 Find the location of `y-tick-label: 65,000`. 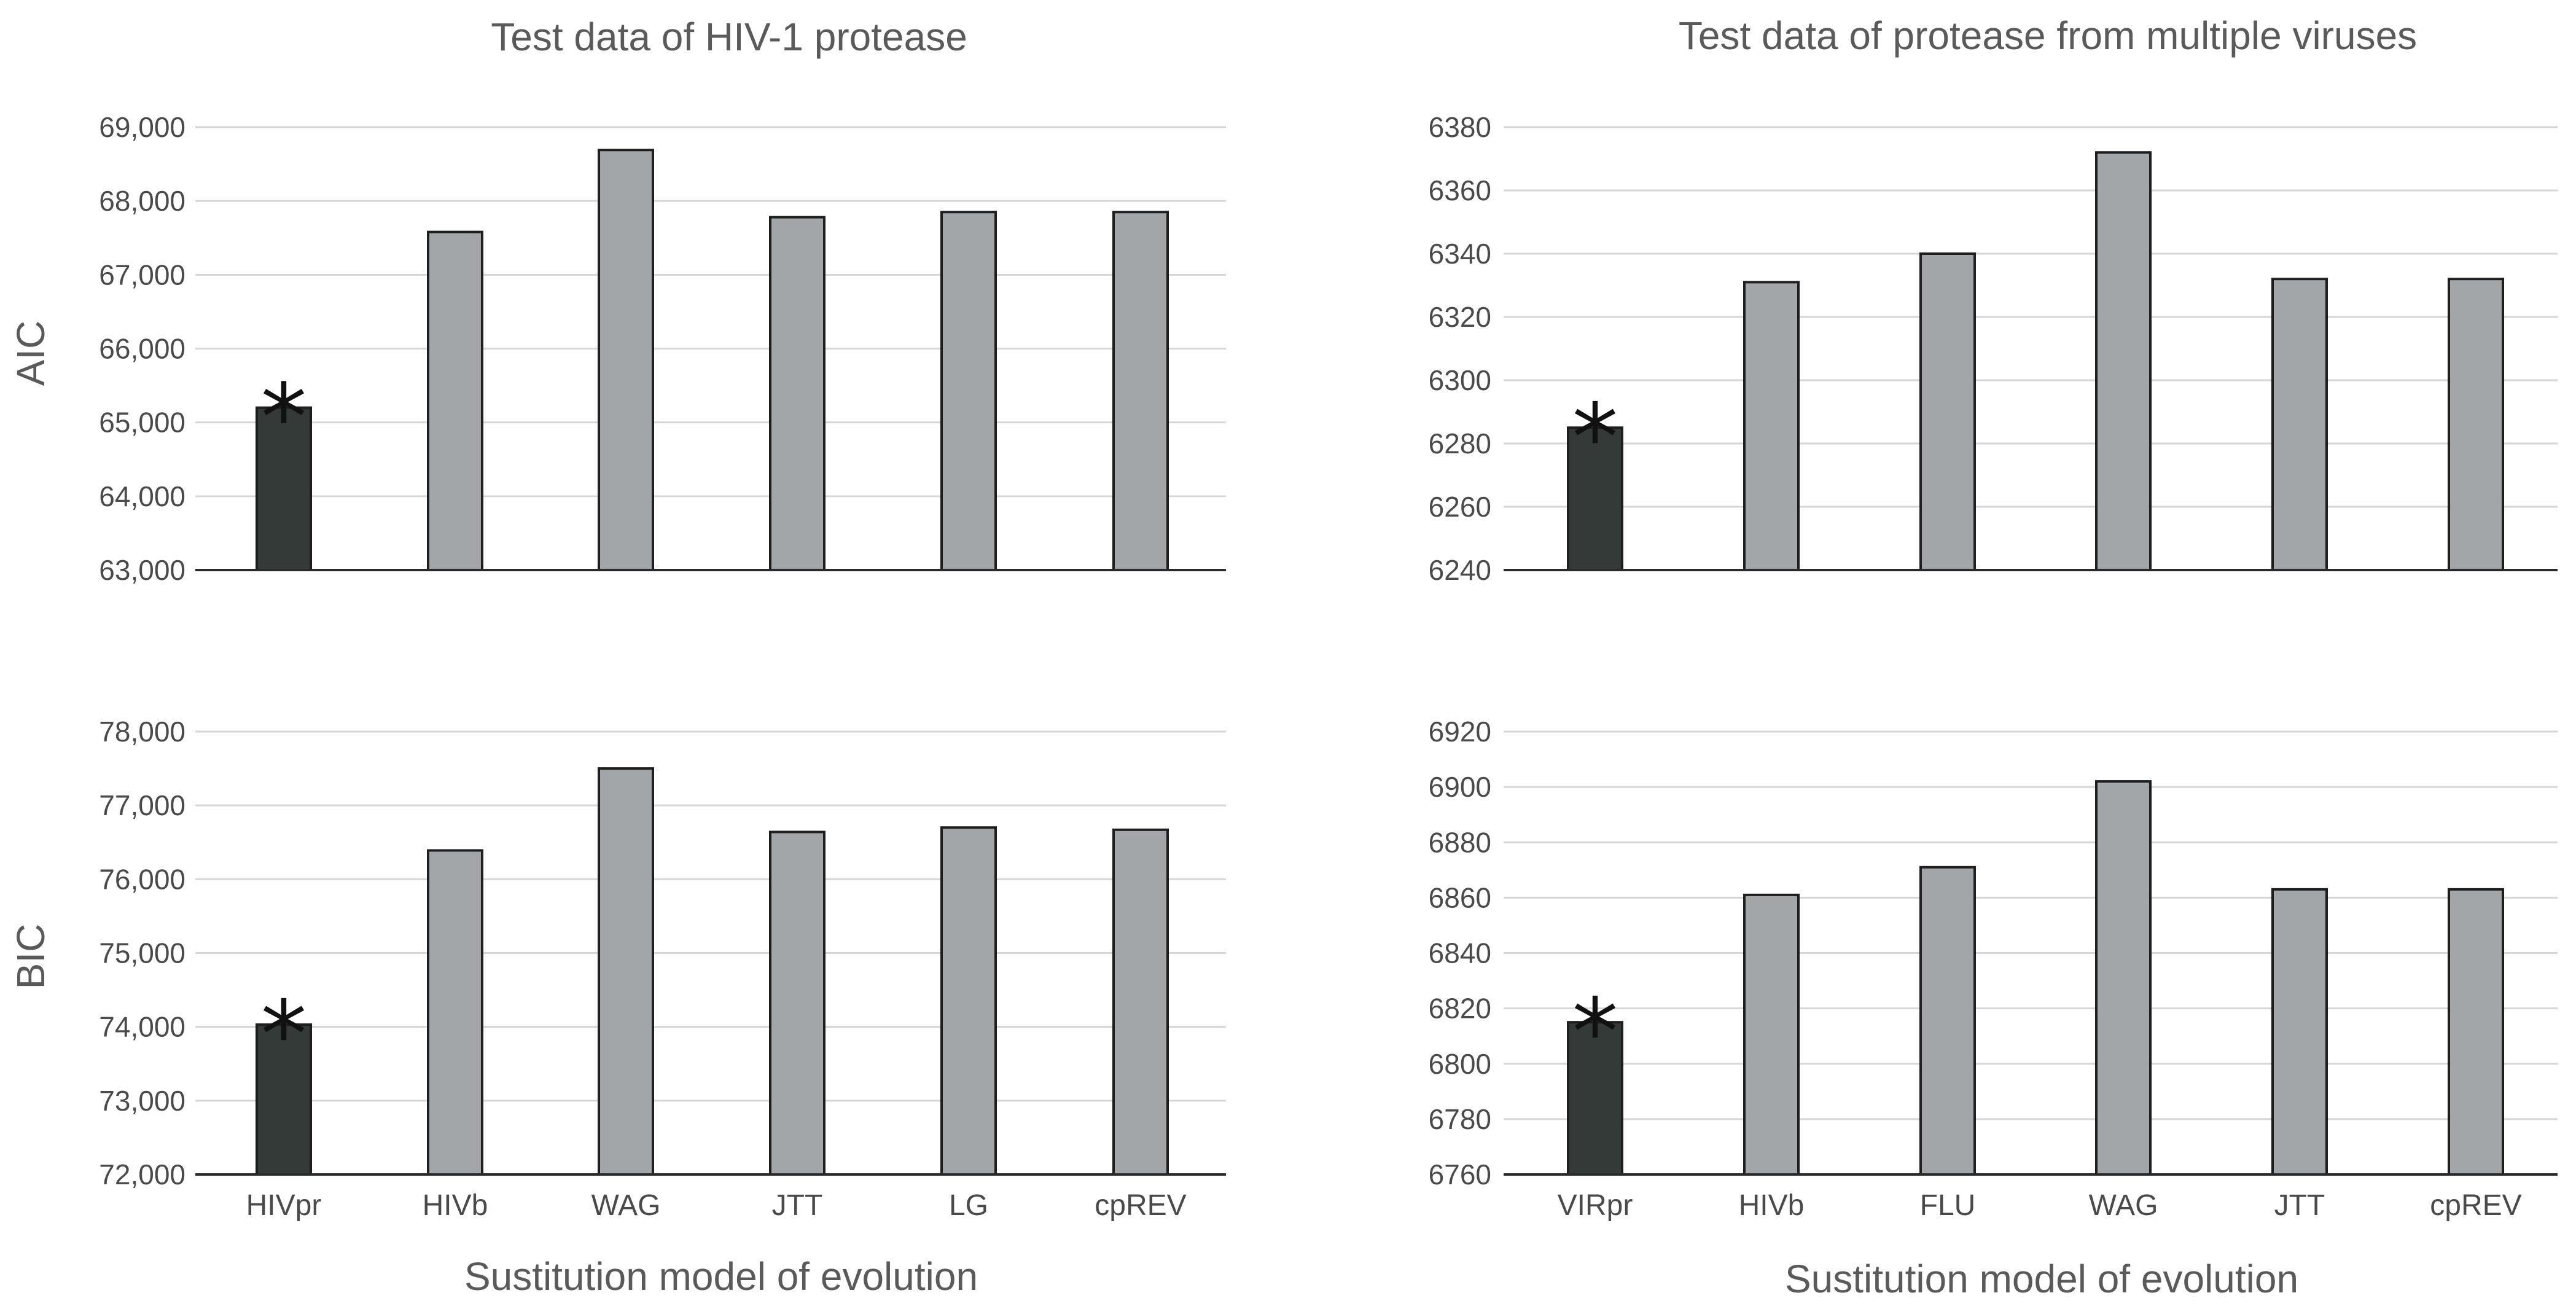

y-tick-label: 65,000 is located at coordinates (142, 423).